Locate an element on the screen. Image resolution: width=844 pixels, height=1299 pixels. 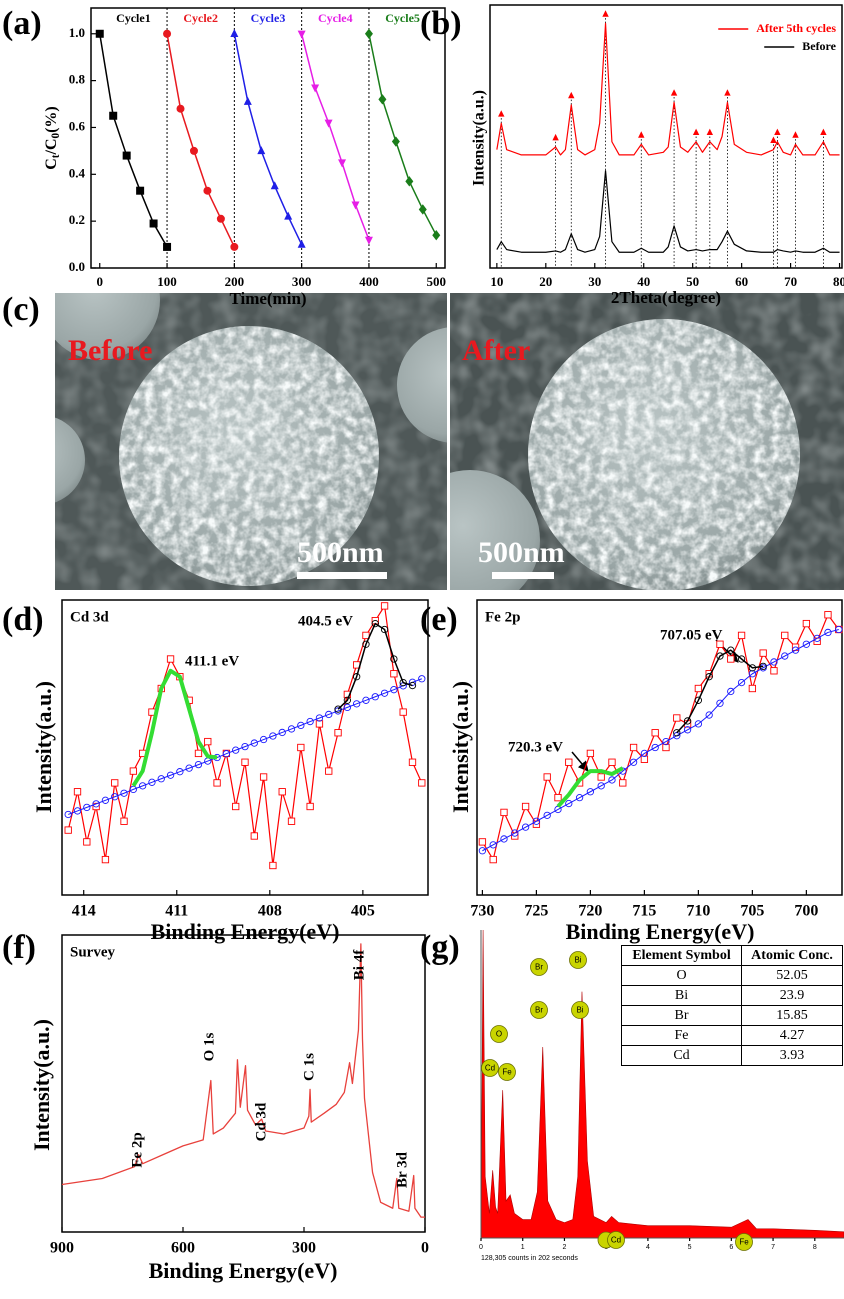
x-tick-label: 0 is located at coordinates (425, 1248).